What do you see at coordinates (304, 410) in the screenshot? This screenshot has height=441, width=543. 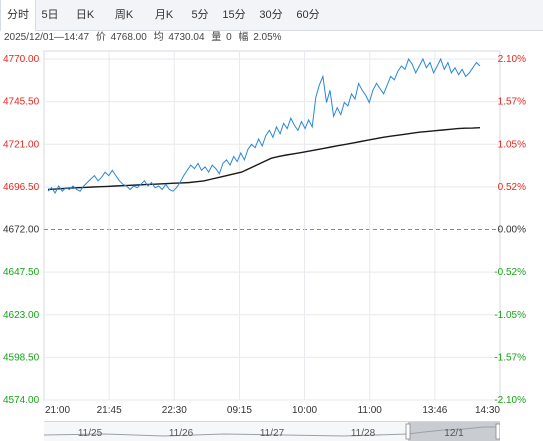 I see `x-tick-label: 10:00` at bounding box center [304, 410].